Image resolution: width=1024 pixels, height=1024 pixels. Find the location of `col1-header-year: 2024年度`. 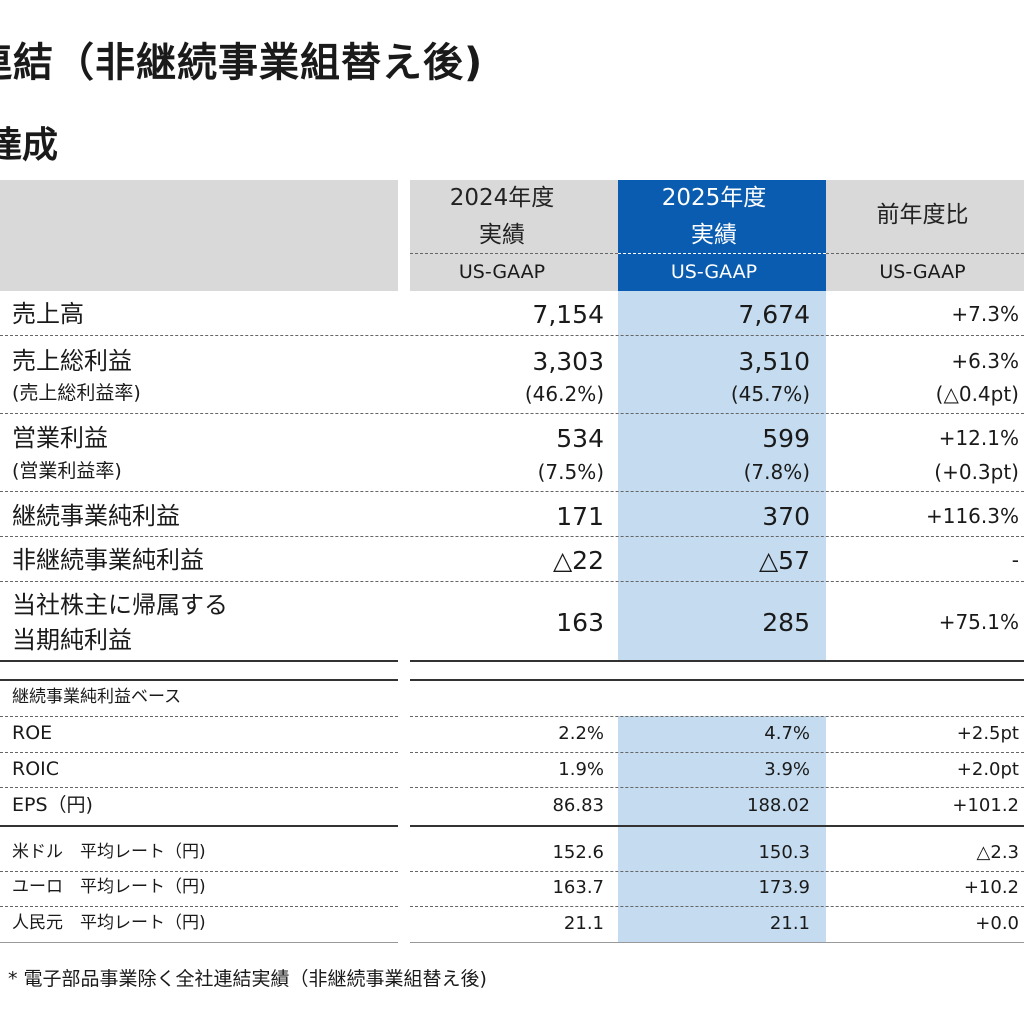

col1-header-year: 2024年度 is located at coordinates (502, 198).